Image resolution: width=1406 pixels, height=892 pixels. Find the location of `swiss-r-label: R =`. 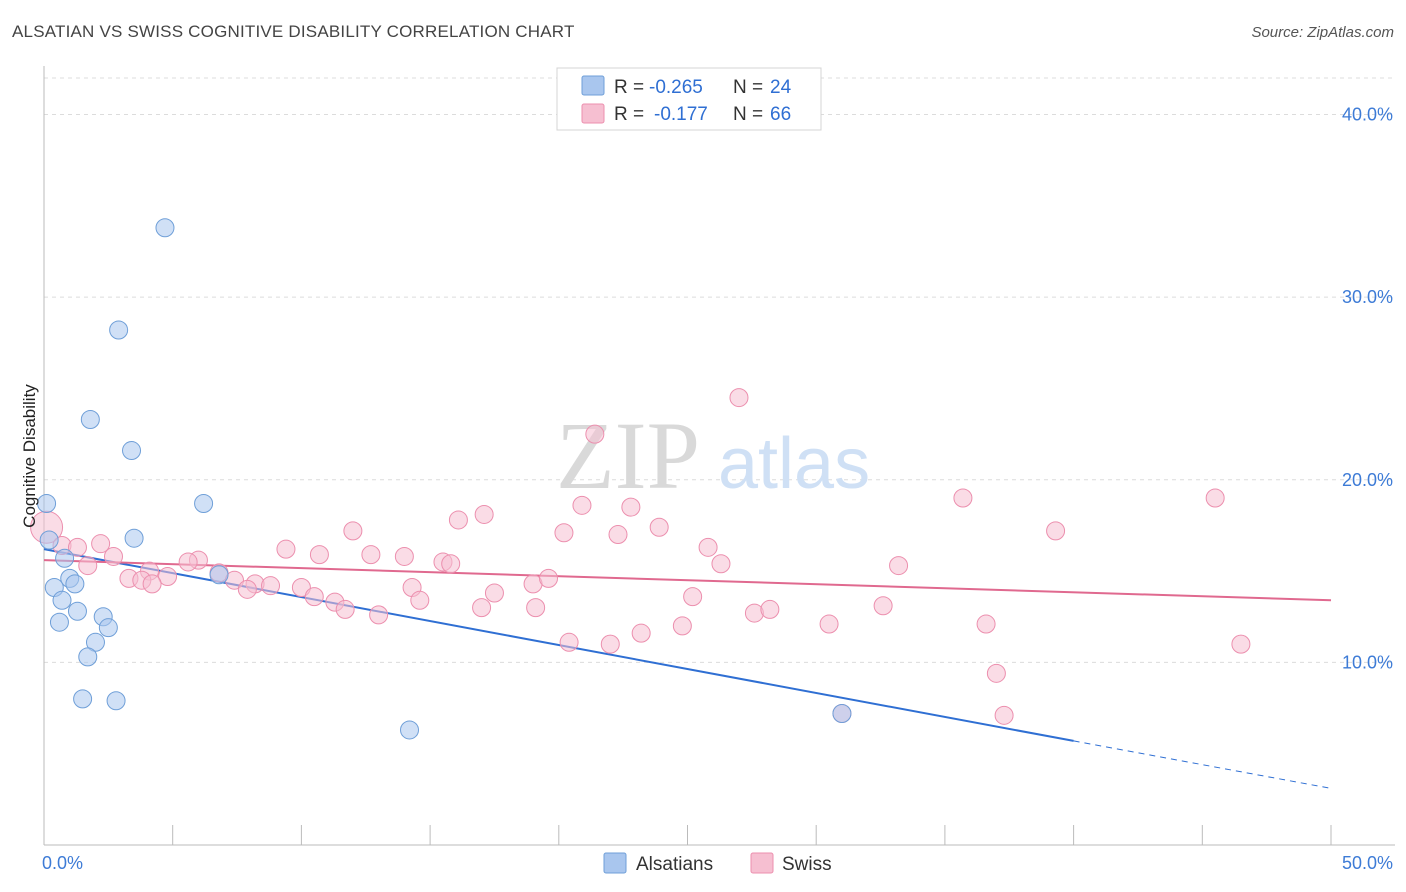

swiss-r-label: R = is located at coordinates (629, 114).